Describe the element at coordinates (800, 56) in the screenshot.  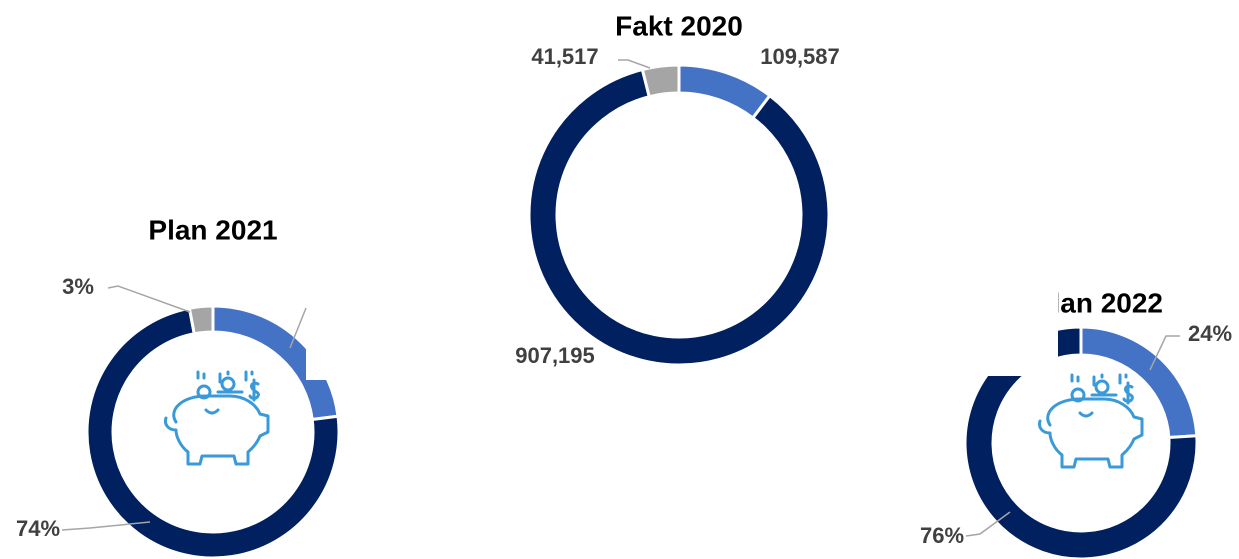
I see `data-label: 109,587` at that location.